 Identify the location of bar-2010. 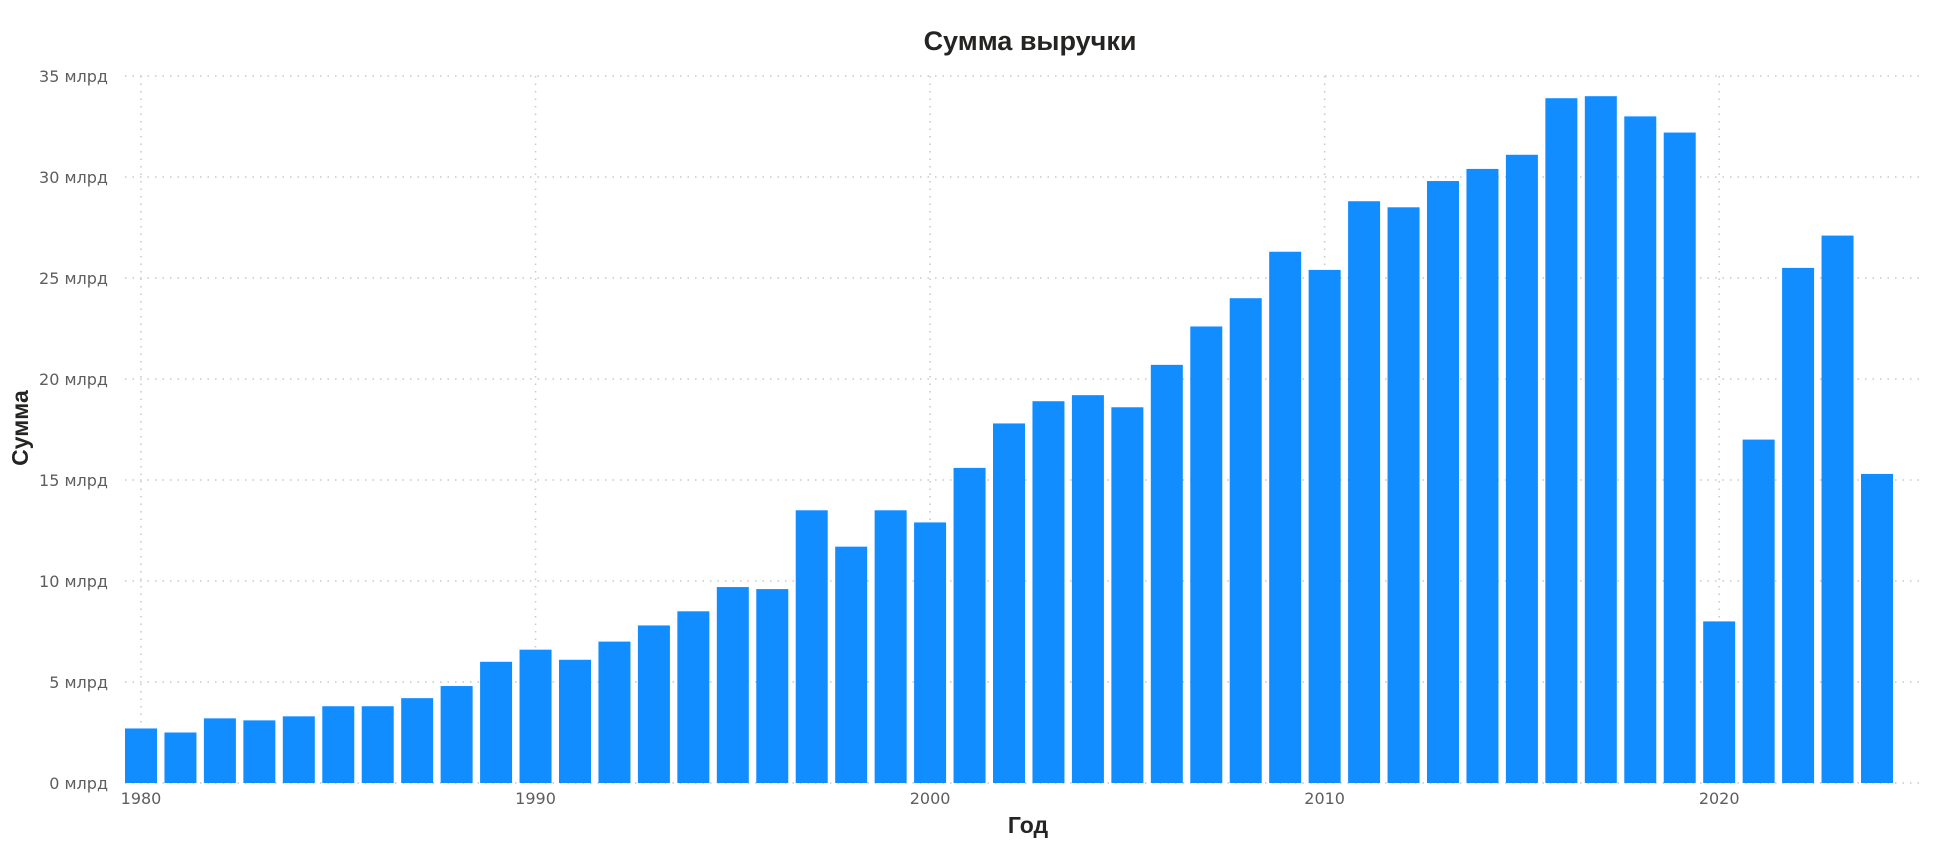
(1324, 526).